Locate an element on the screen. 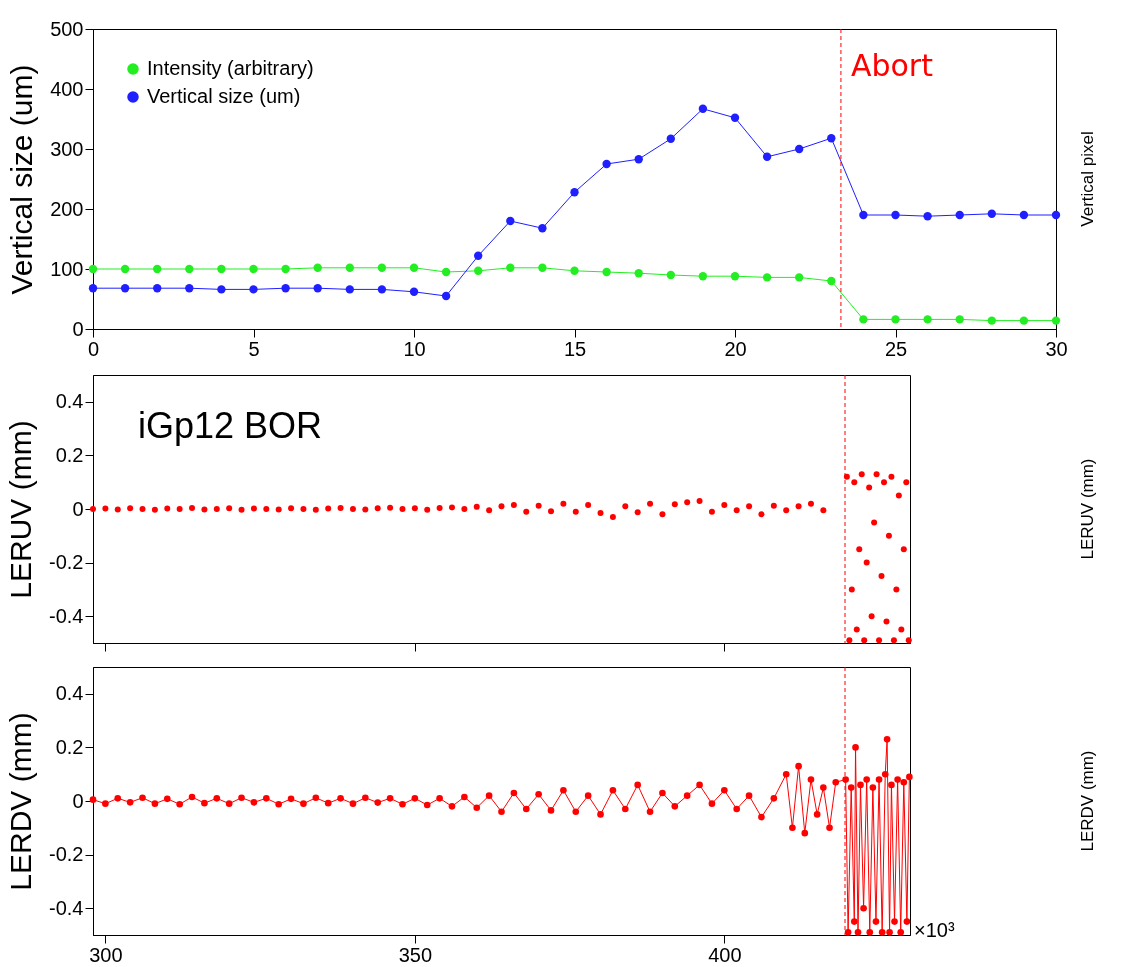 The height and width of the screenshot is (967, 1129). y-tick-label: 100 is located at coordinates (67, 268).